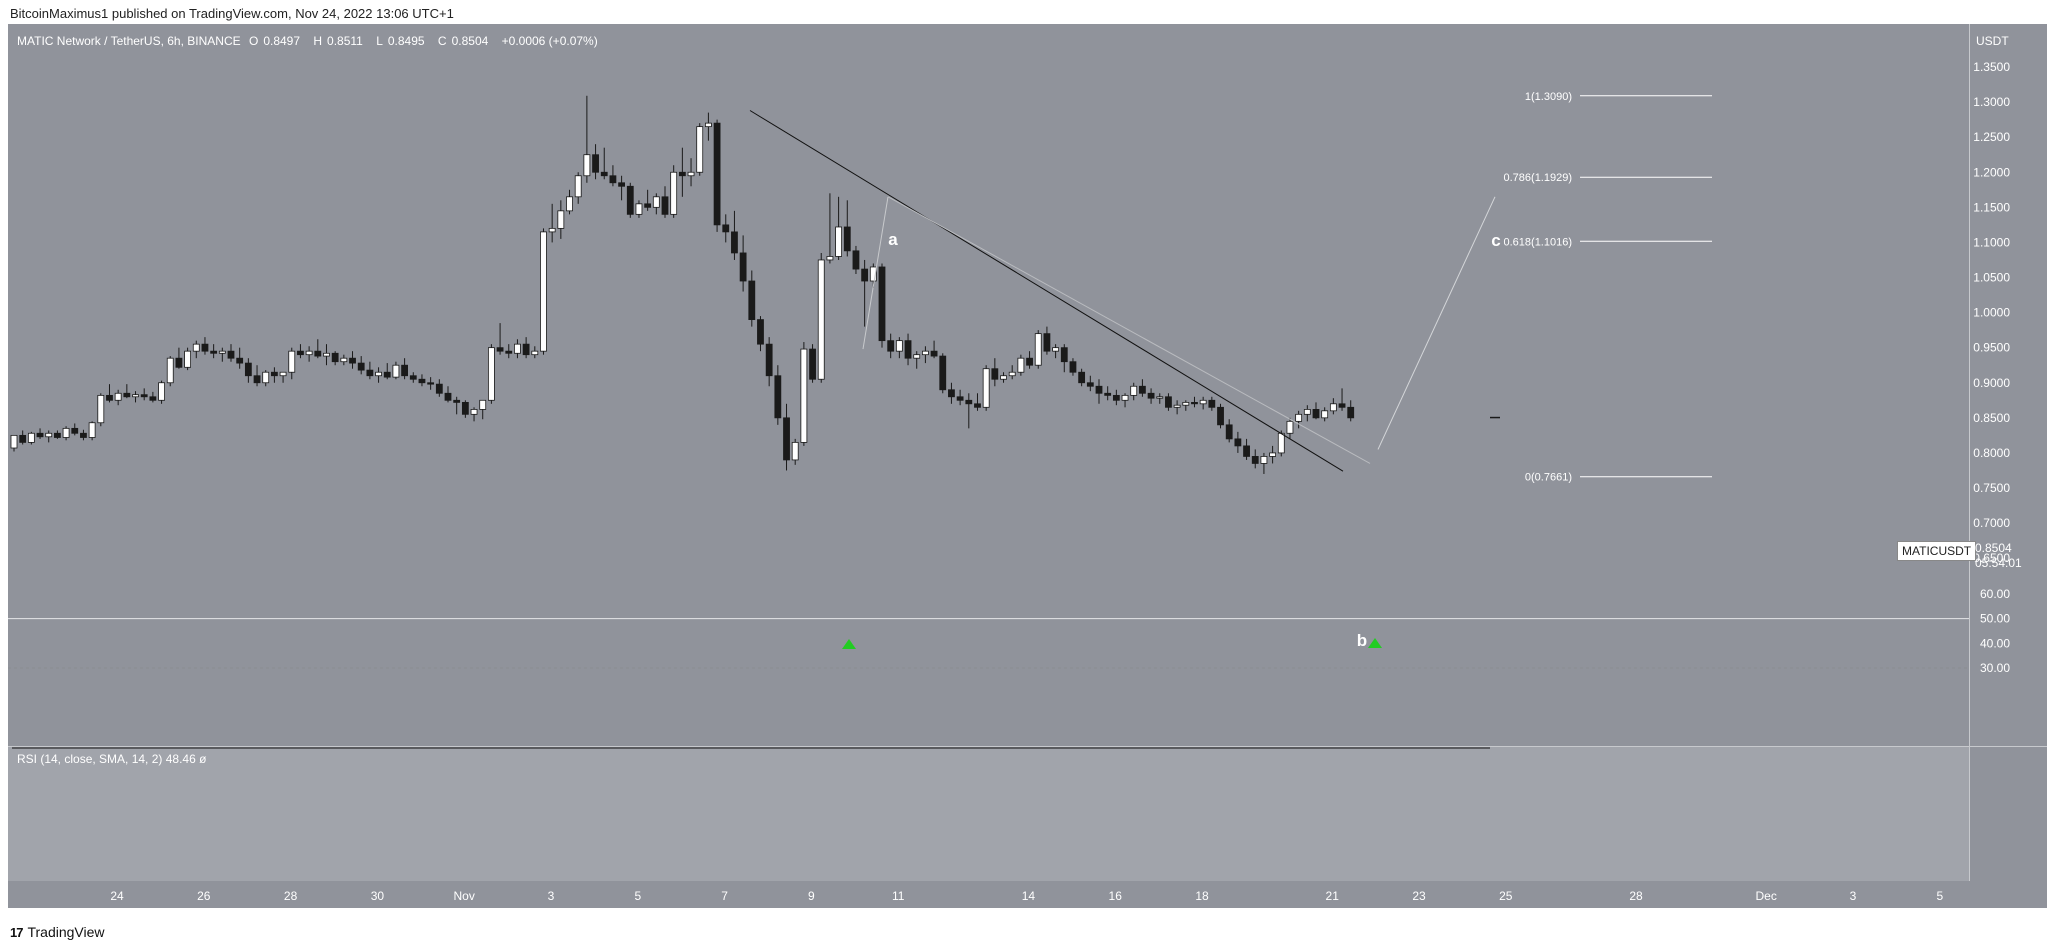  I want to click on date-tick-label: 23, so click(1419, 896).